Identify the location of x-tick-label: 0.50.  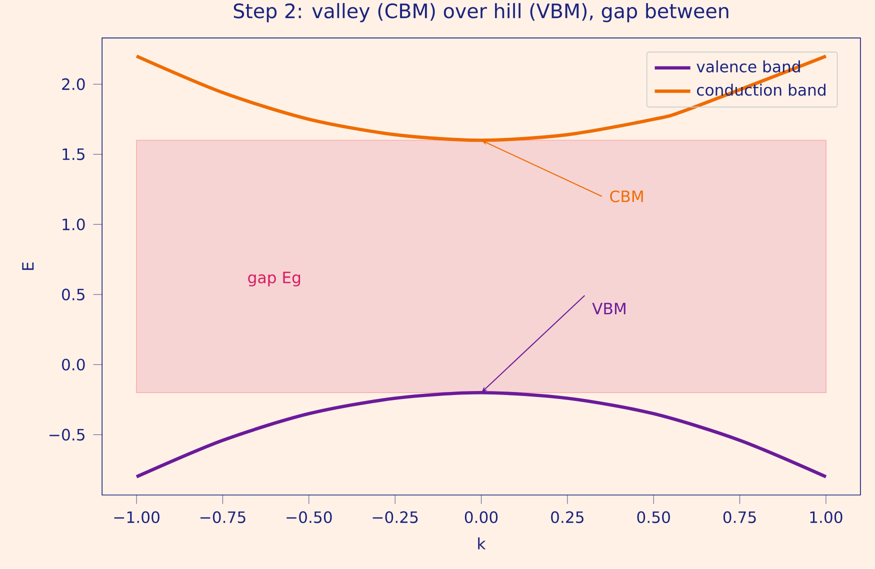
(653, 517).